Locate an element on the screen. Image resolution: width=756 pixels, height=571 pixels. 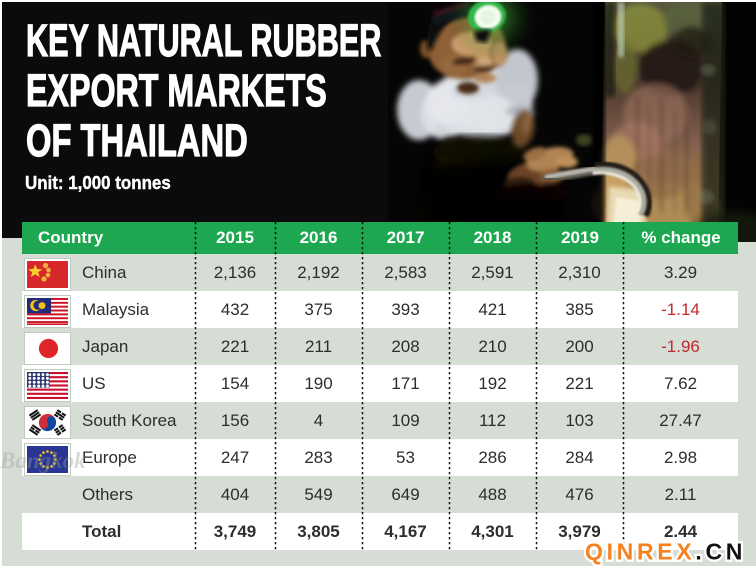
svg-text: QINREX.CN is located at coordinates (665, 552).